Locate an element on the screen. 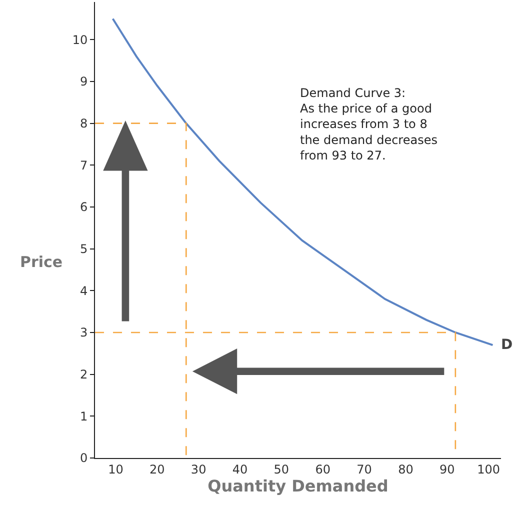  x-tick-label: 40 is located at coordinates (240, 469).